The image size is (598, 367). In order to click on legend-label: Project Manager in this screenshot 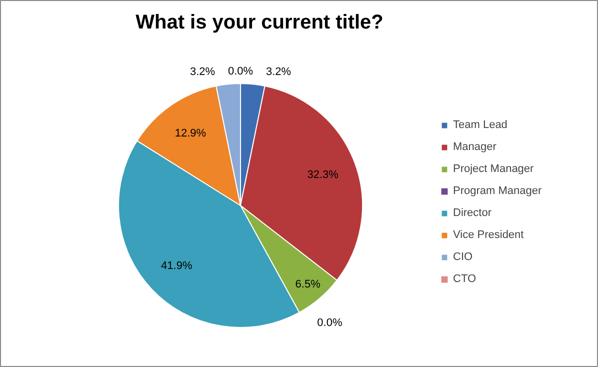, I will do `click(493, 169)`.